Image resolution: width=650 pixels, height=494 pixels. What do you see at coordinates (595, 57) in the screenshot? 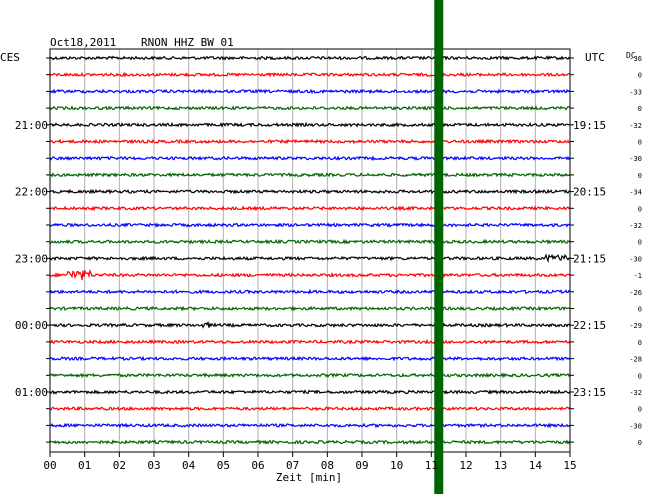
I see `right-timezone-label: UTC` at bounding box center [595, 57].